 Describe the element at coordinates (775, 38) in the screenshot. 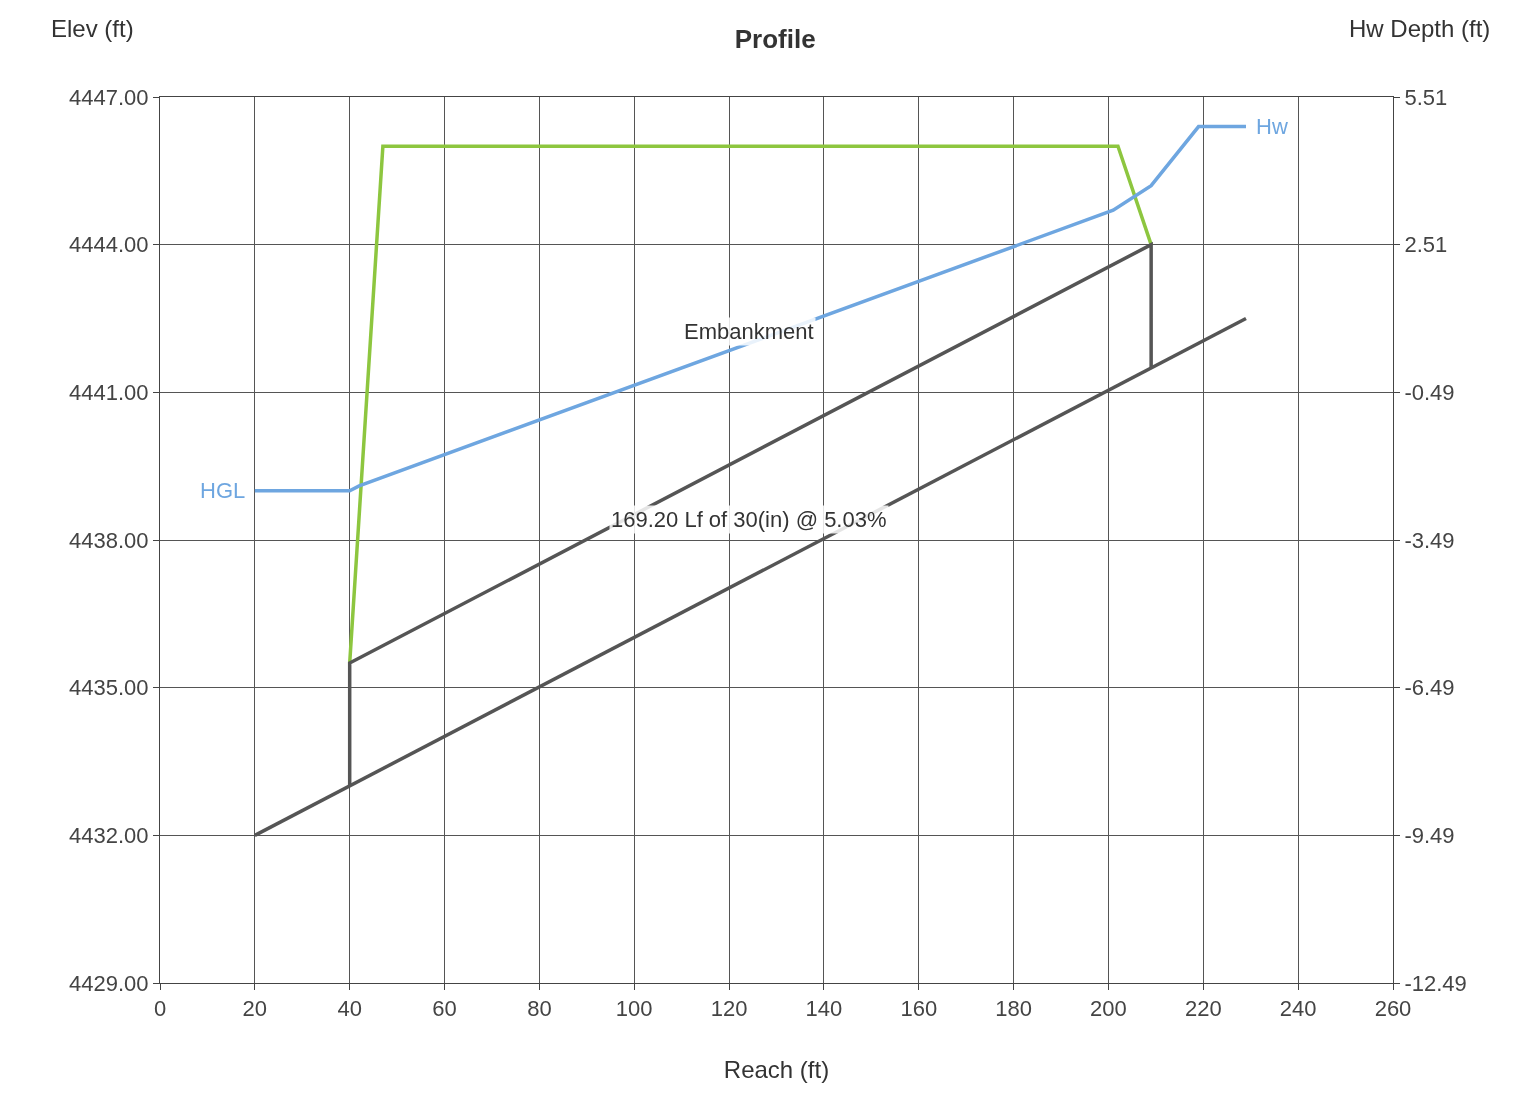

I see `chart-title: Profile` at that location.